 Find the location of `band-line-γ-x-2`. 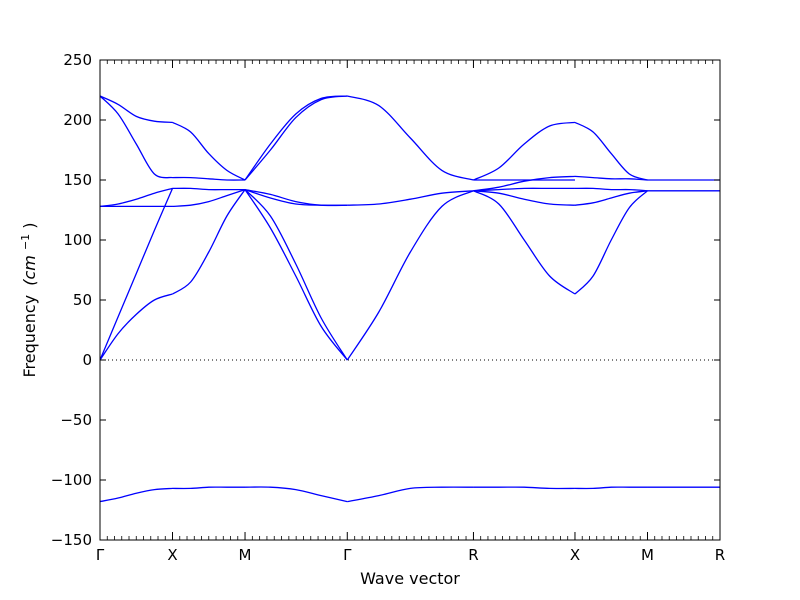

band-line-γ-x-2 is located at coordinates (136, 197).